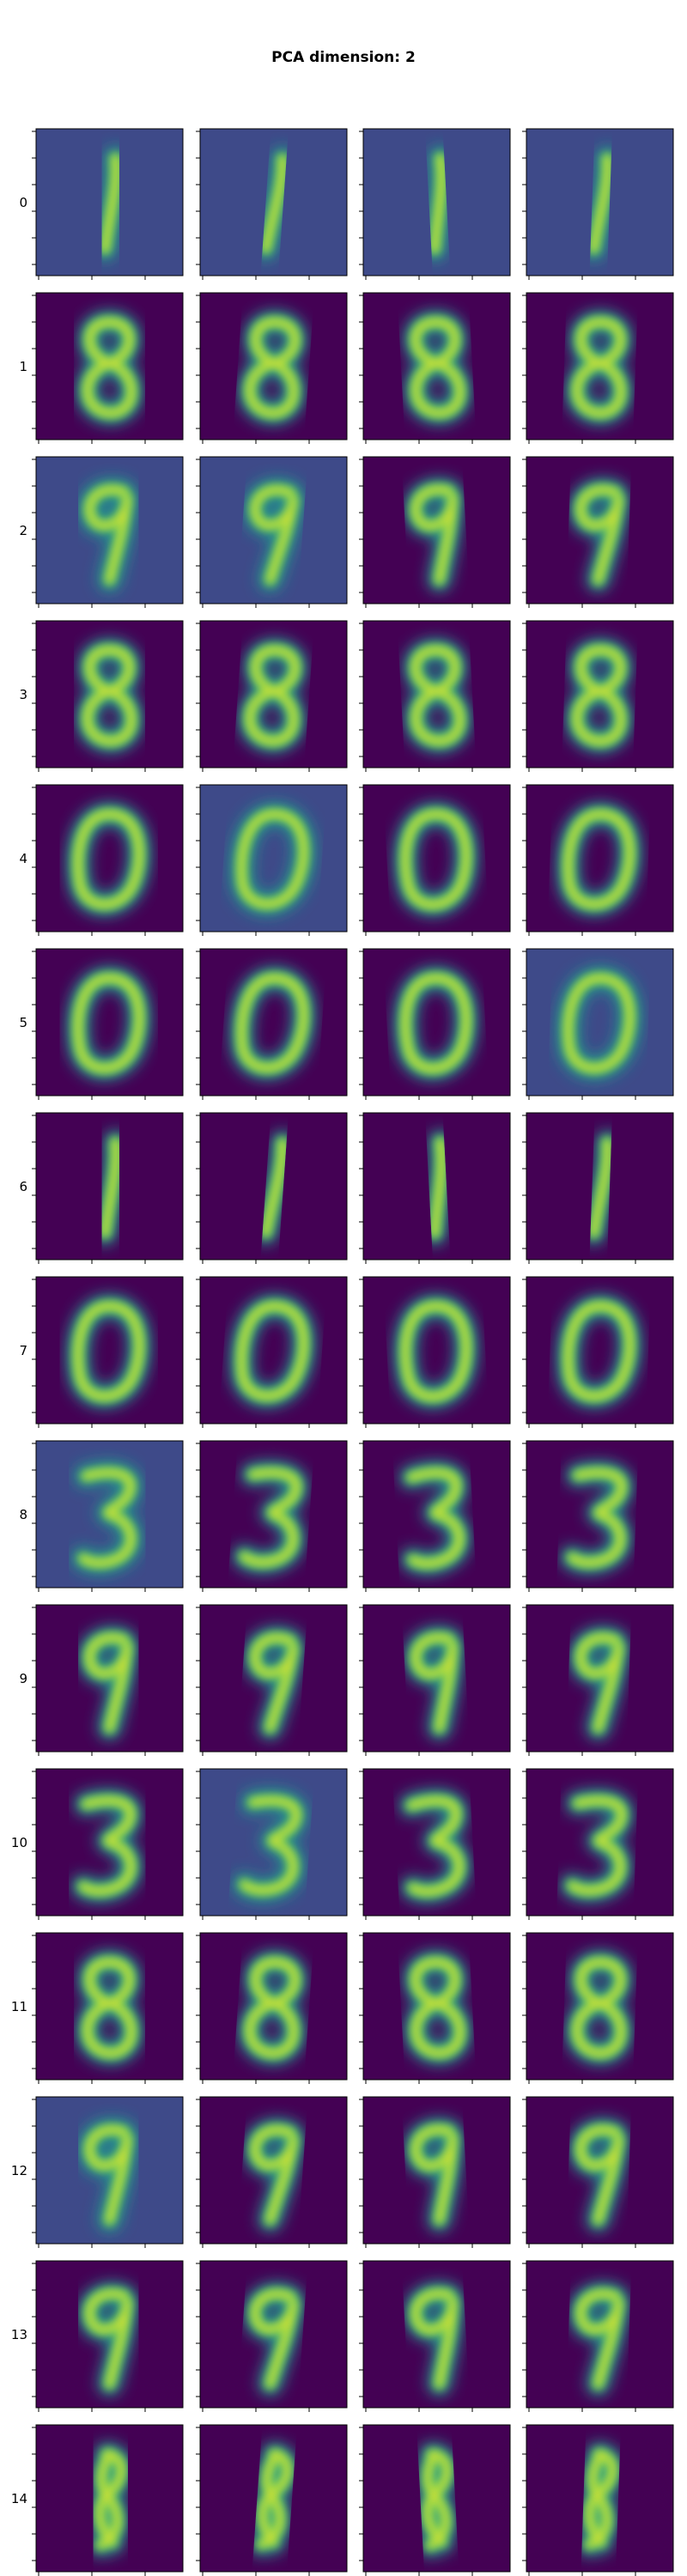 The image size is (687, 2576). What do you see at coordinates (23, 1023) in the screenshot?
I see `row-label: 5` at bounding box center [23, 1023].